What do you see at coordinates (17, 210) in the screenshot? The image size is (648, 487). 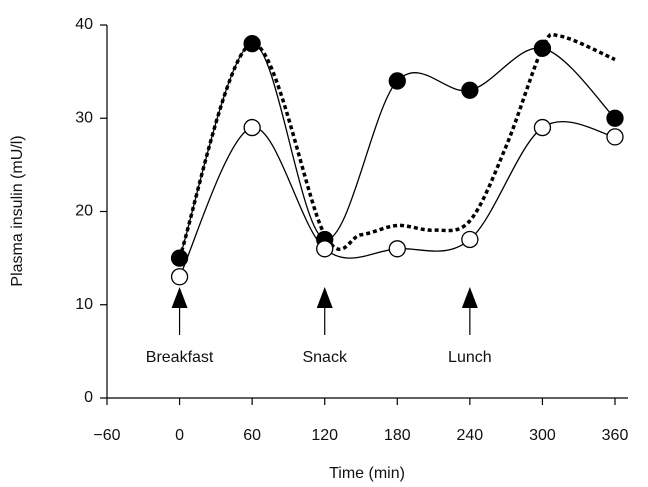 I see `y-axis-label: Plasma insulin (mU/l)` at bounding box center [17, 210].